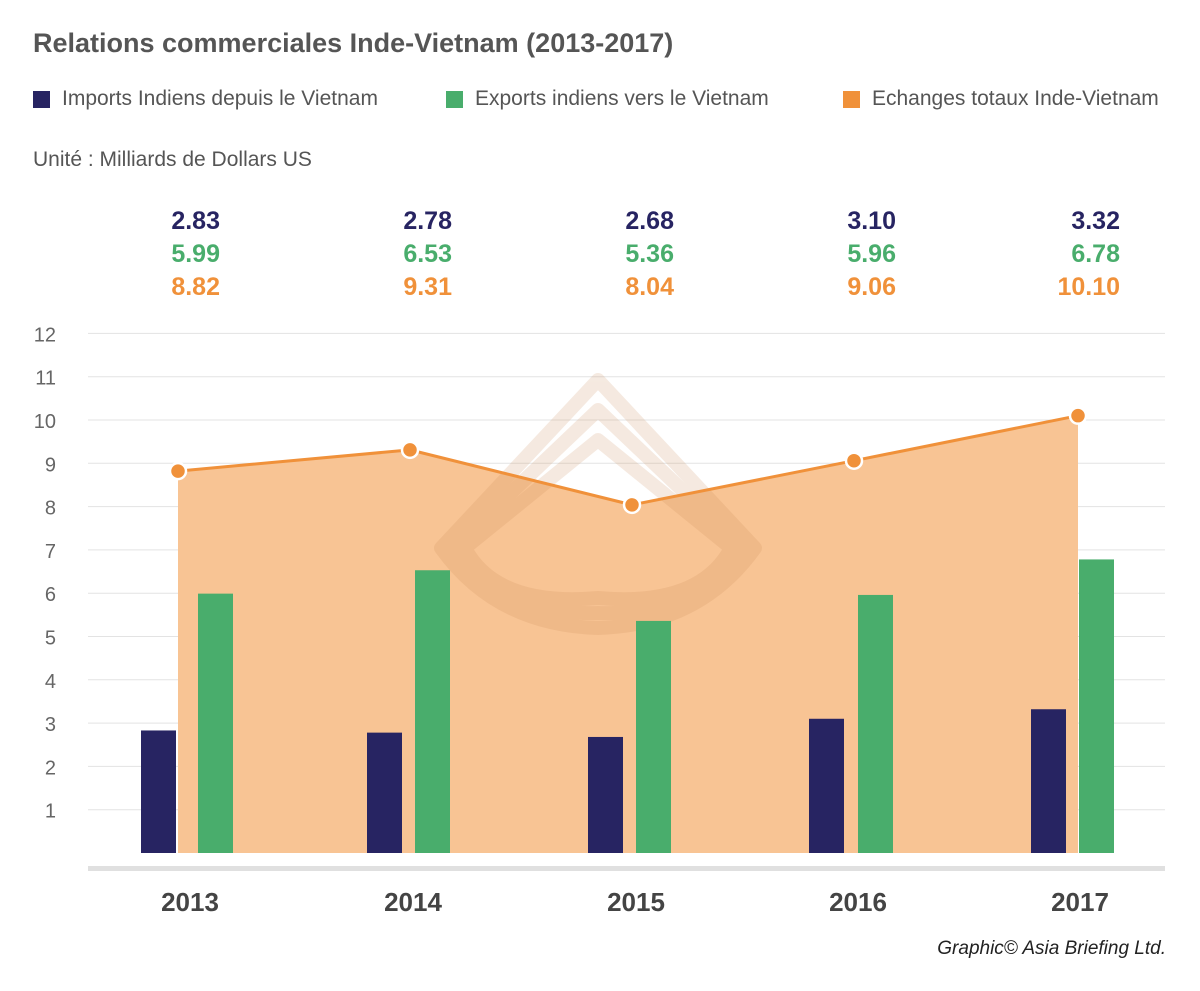  What do you see at coordinates (1051, 948) in the screenshot?
I see `credit-text: Graphic© Asia Briefing Ltd.` at bounding box center [1051, 948].